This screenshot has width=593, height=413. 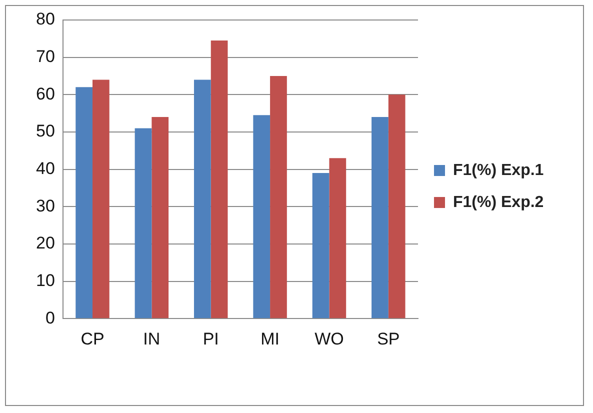 I want to click on x-tick-label: MI, so click(x=270, y=338).